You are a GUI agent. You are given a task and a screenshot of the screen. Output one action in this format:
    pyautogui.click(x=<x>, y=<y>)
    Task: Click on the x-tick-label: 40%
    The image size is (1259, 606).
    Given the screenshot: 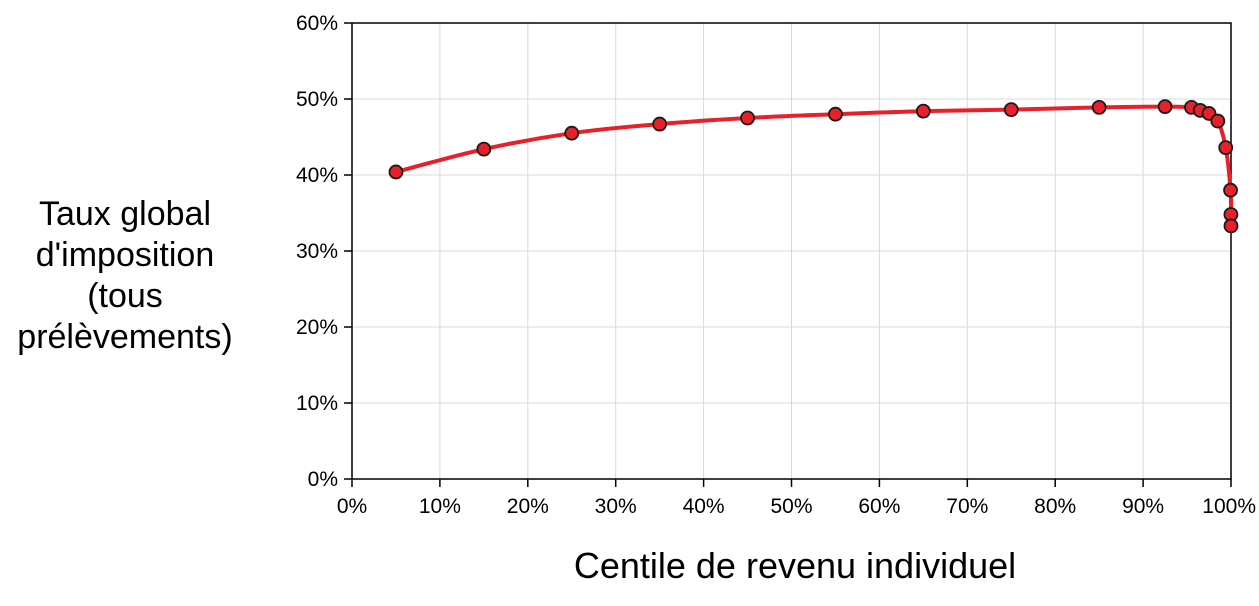 What is the action you would take?
    pyautogui.click(x=704, y=506)
    